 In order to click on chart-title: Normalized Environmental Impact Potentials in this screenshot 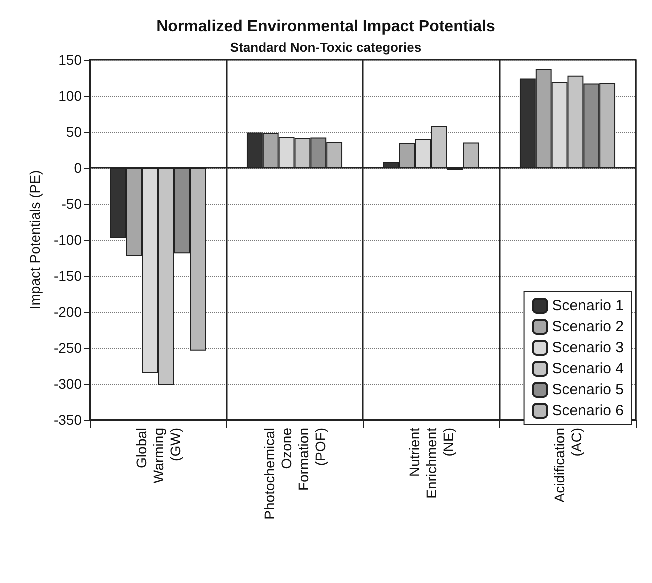, I will do `click(326, 27)`.